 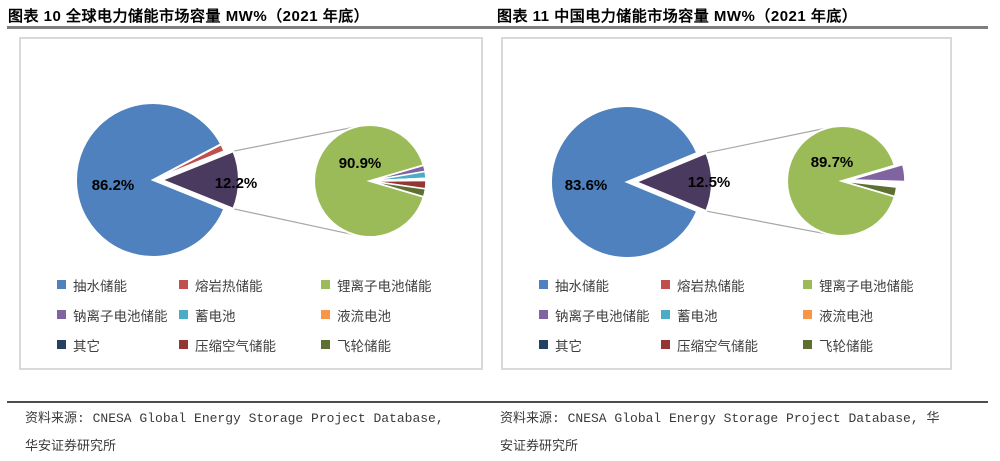 I want to click on main-pie-label: 86.2%, so click(x=113, y=185).